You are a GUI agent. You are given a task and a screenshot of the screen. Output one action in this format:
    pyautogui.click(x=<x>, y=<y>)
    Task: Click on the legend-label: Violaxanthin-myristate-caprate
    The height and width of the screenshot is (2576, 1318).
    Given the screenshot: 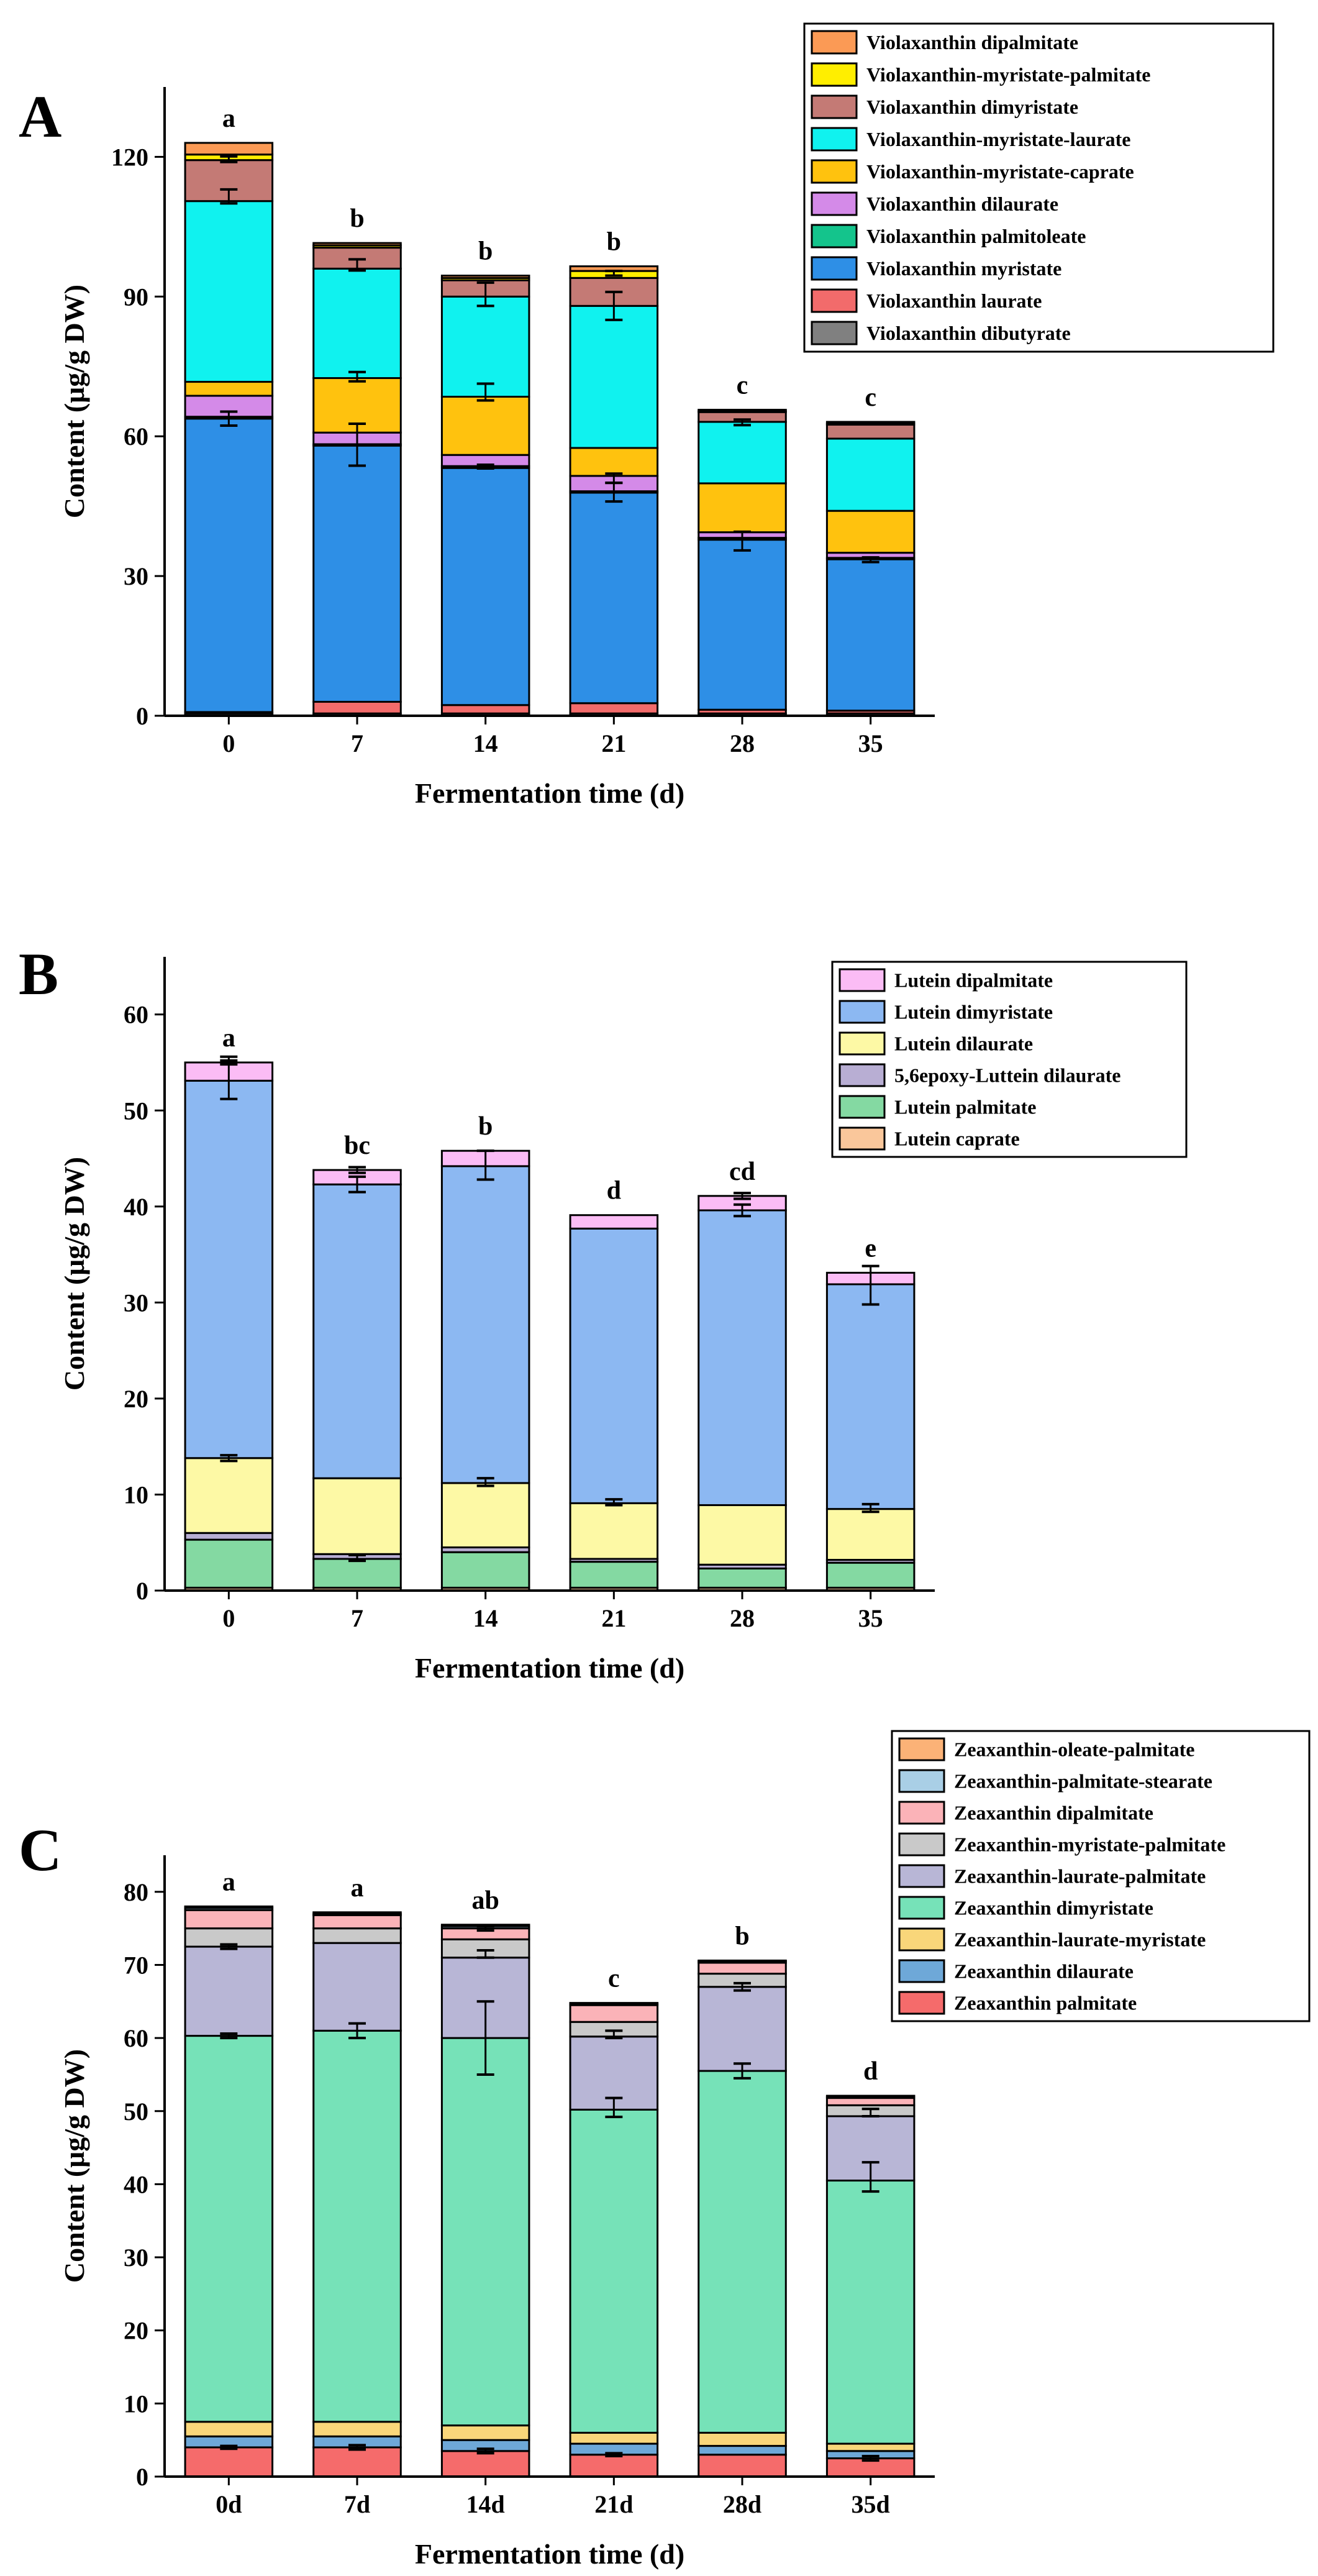 What is the action you would take?
    pyautogui.click(x=1000, y=171)
    